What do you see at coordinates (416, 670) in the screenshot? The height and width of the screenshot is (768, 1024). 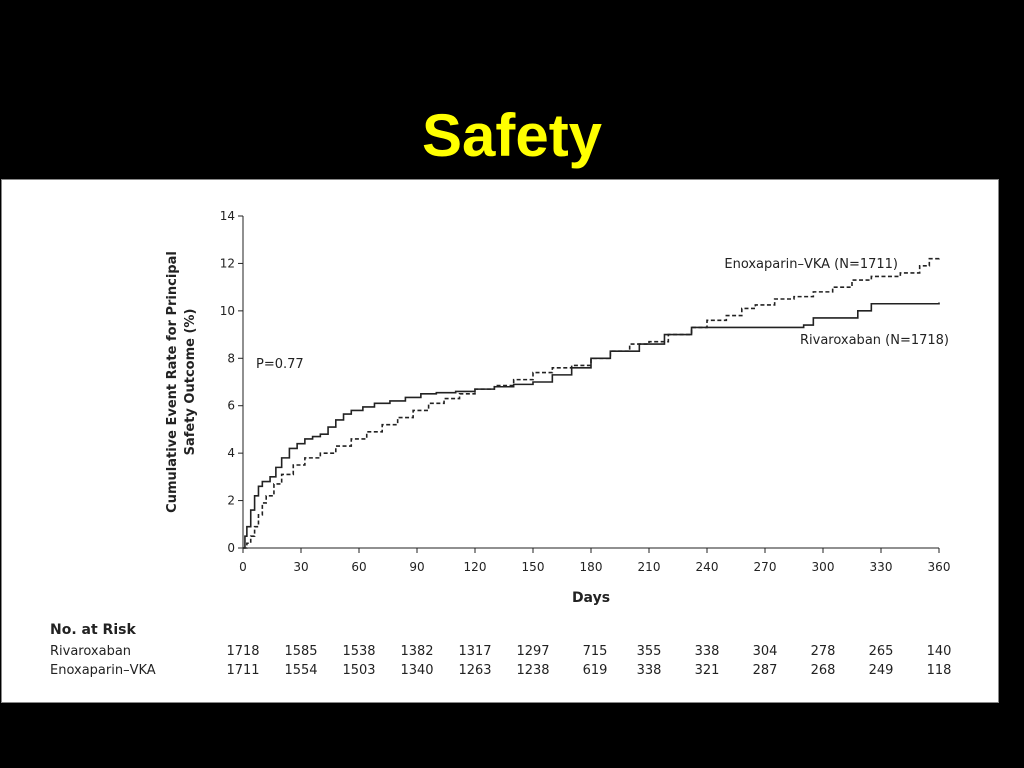 I see `risk-table-cell: 1340` at bounding box center [416, 670].